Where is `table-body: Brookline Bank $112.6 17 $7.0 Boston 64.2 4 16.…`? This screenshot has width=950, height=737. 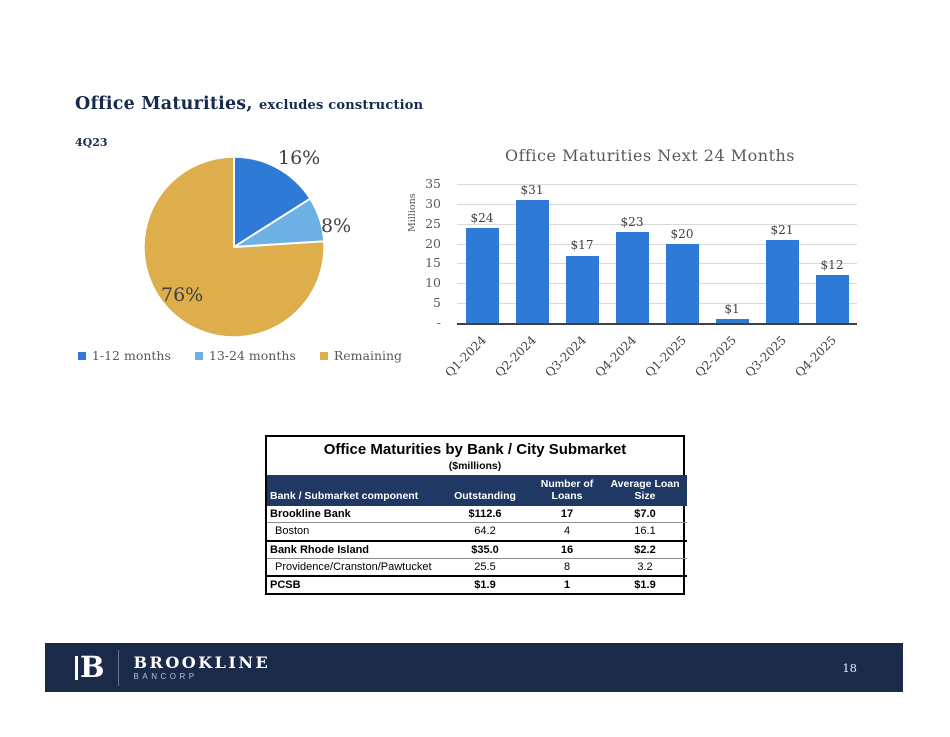
table-body: Brookline Bank $112.6 17 $7.0 Boston 64.2 4 16.… is located at coordinates (477, 549).